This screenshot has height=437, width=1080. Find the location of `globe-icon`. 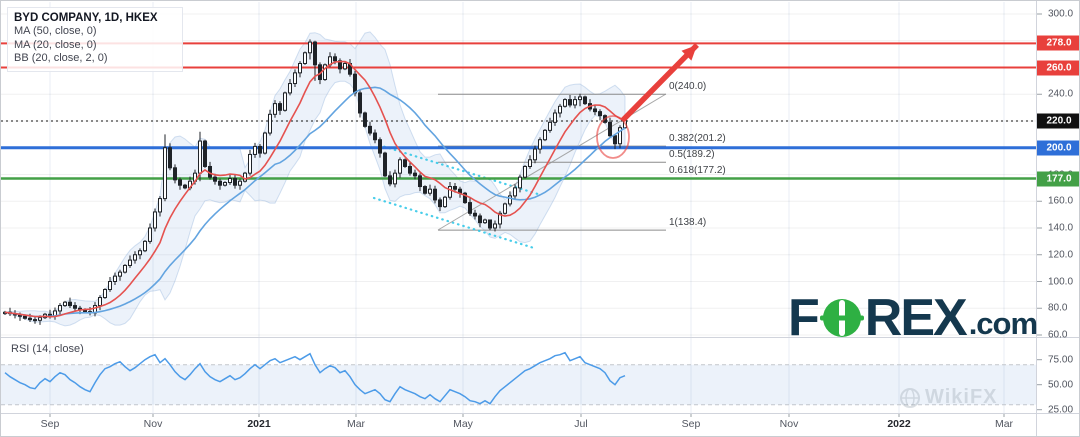

globe-icon is located at coordinates (910, 397).